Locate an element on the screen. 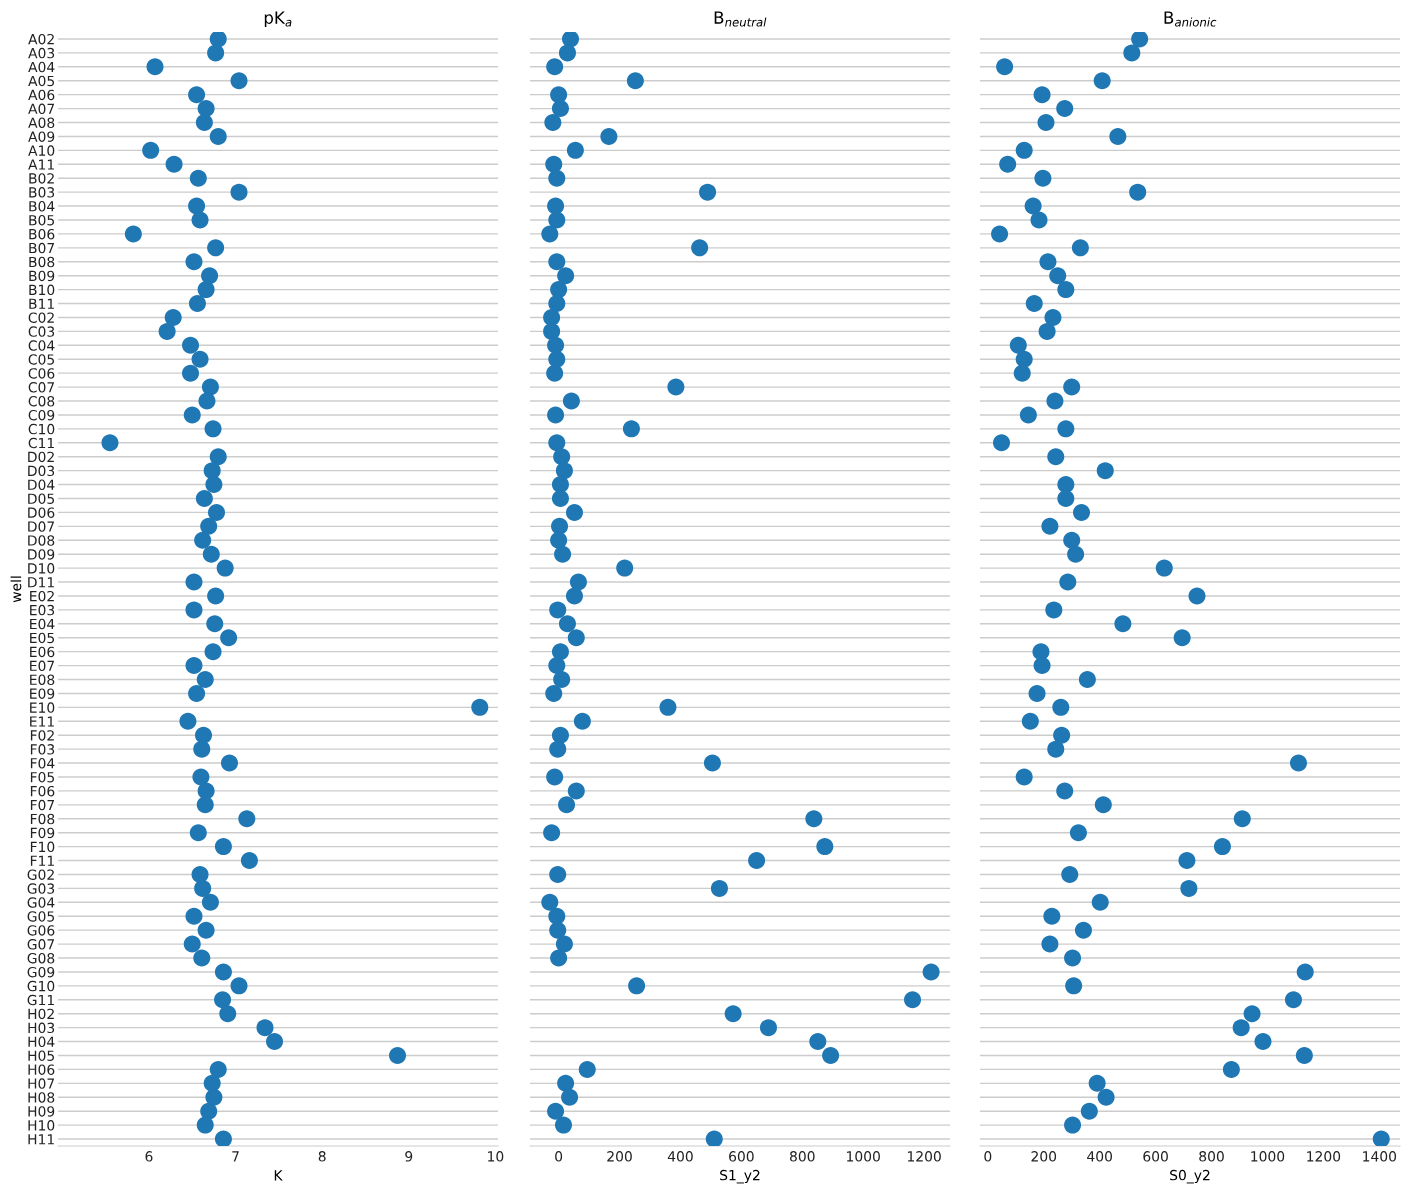 The image size is (1412, 1199). y-tick-label: B09 is located at coordinates (42, 276).